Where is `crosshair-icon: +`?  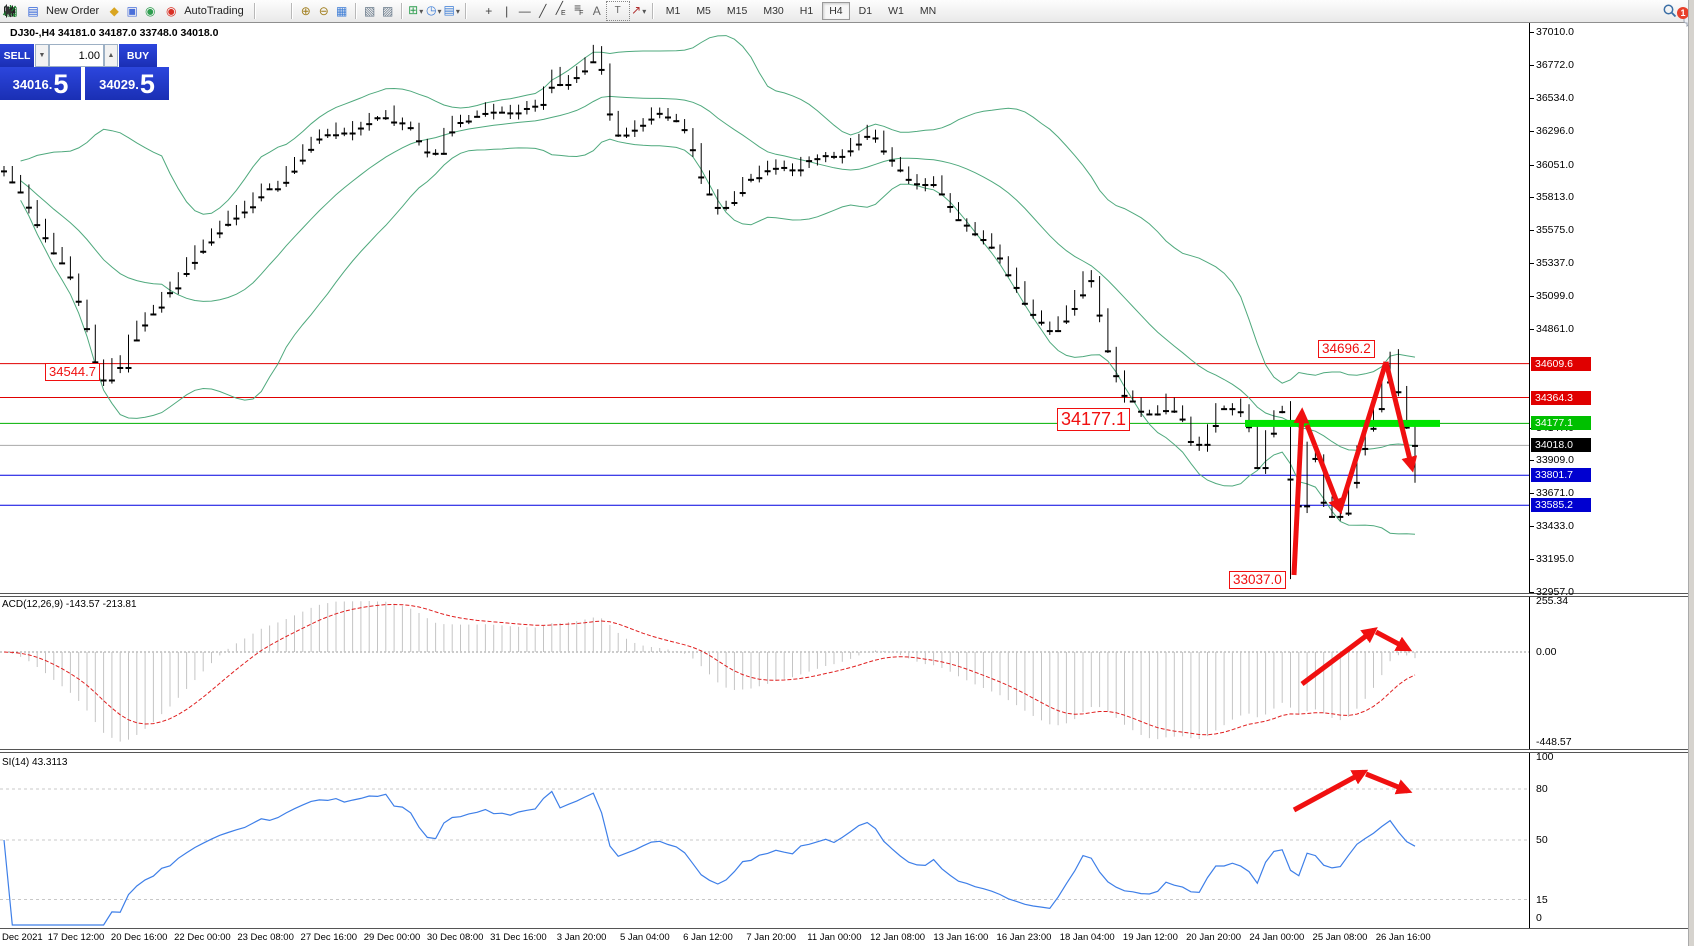 crosshair-icon: + is located at coordinates (489, 11).